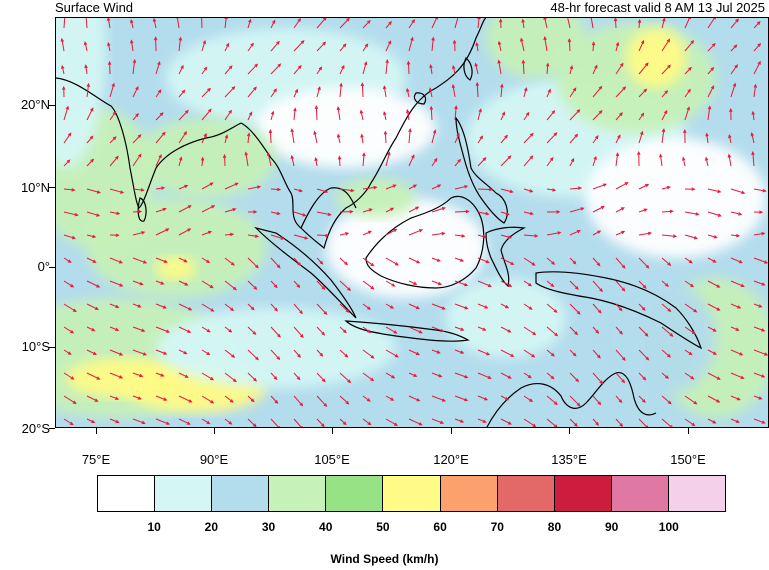  What do you see at coordinates (611, 527) in the screenshot?
I see `colorbar-level-label: 90` at bounding box center [611, 527].